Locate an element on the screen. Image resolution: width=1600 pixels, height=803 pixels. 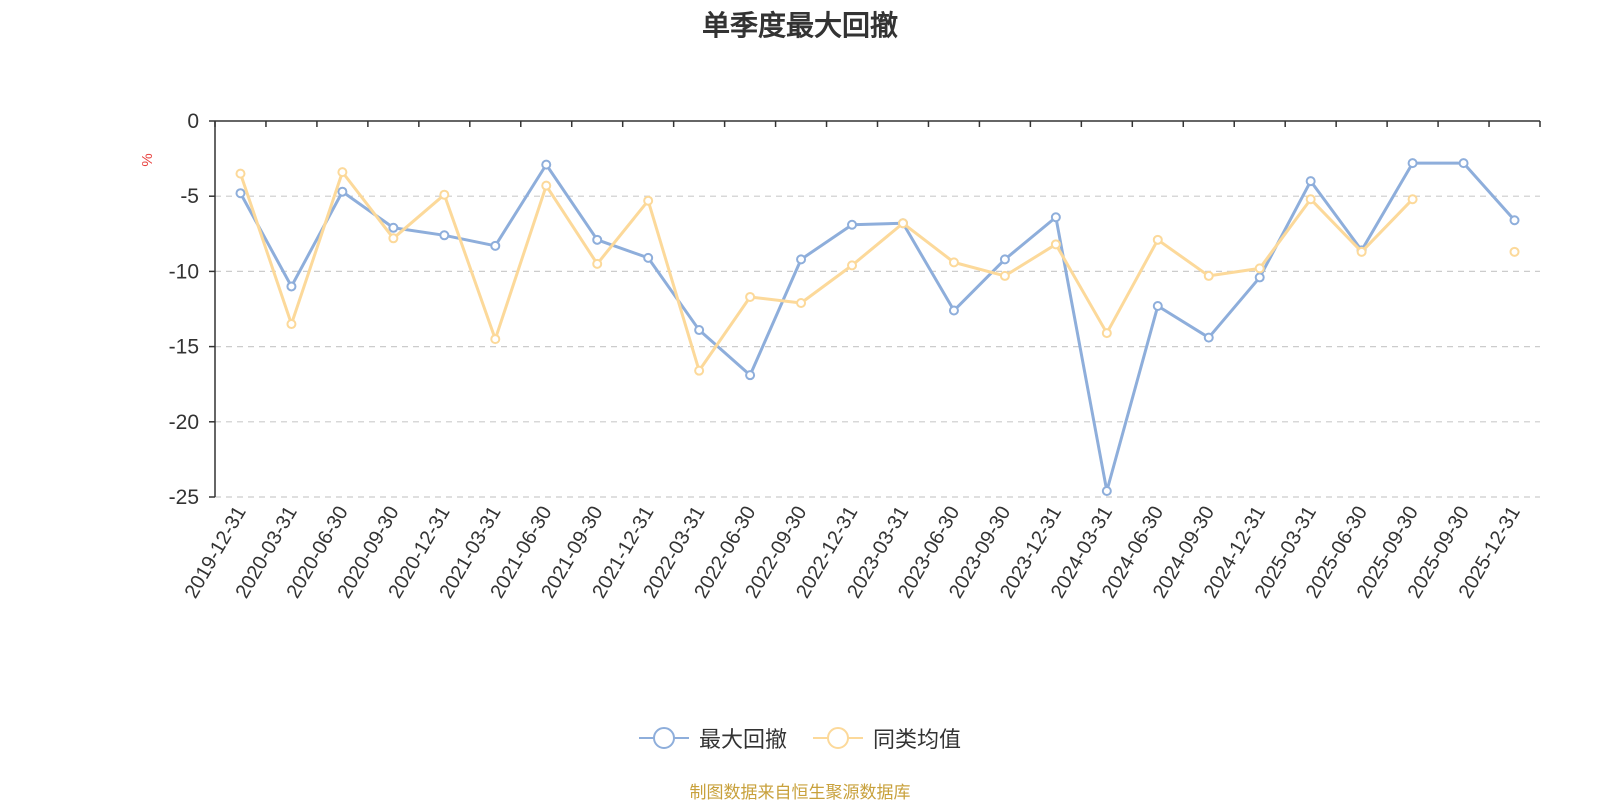
y-axis-unit-label: % is located at coordinates (147, 159).